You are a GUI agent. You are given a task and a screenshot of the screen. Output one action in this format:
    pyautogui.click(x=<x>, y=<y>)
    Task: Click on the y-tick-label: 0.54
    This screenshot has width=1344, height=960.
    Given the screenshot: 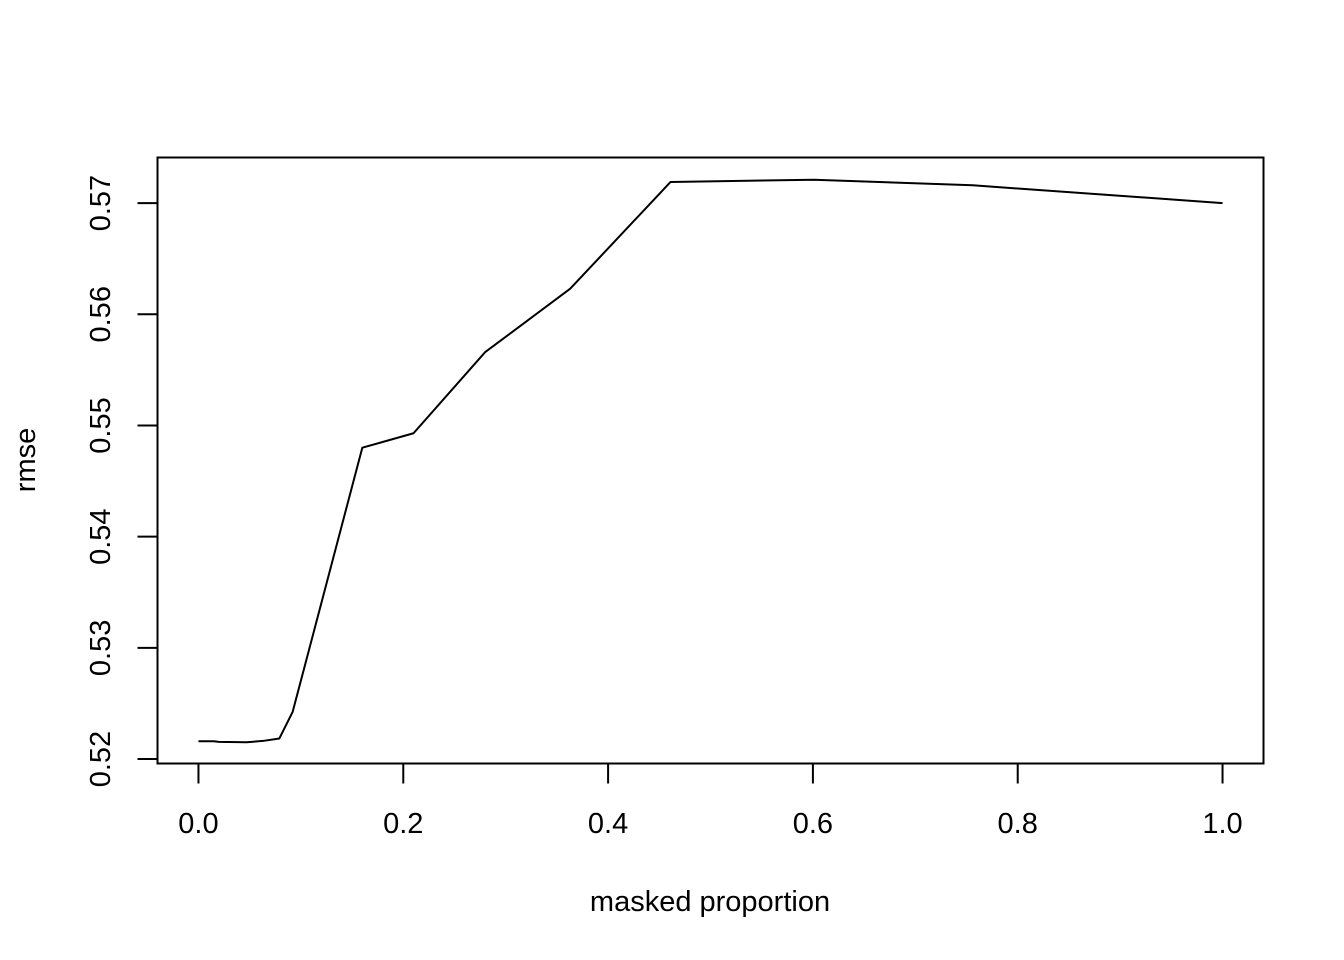 What is the action you would take?
    pyautogui.click(x=101, y=536)
    